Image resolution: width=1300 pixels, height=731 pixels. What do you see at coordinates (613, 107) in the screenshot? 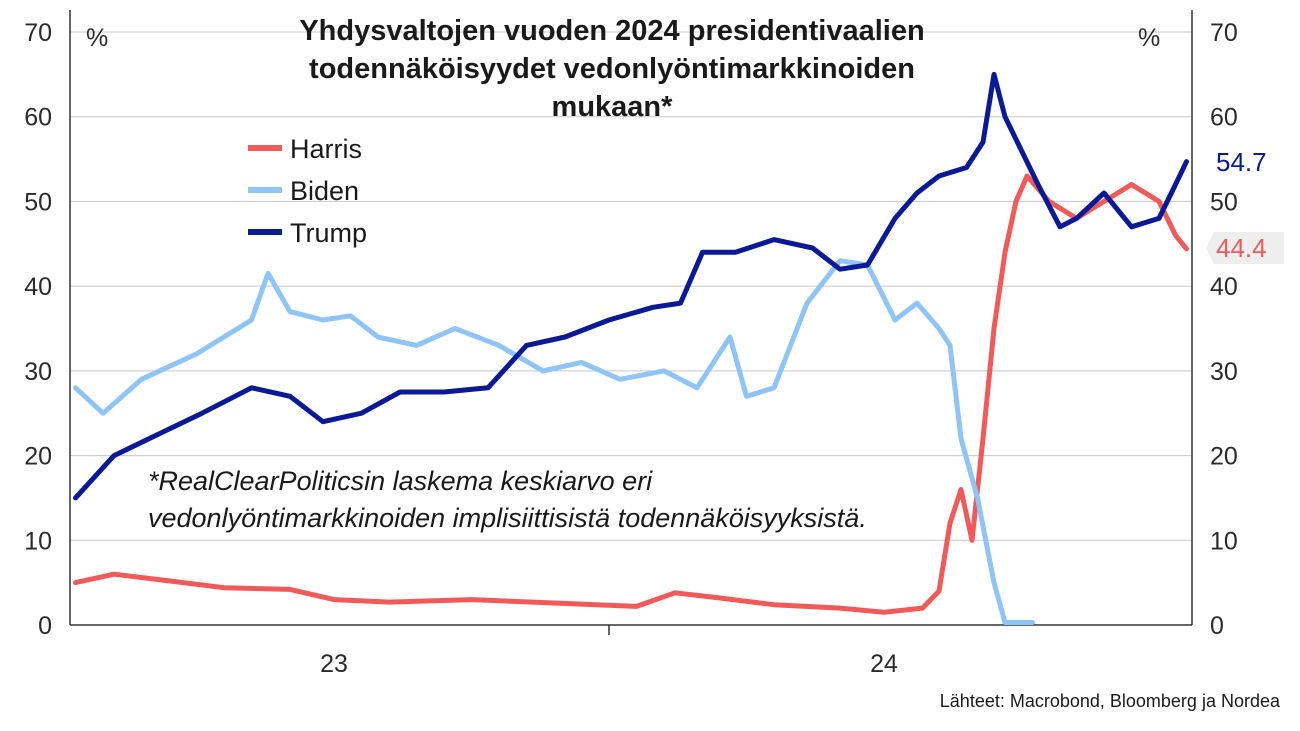
I see `title-line-3: mukaan*` at bounding box center [613, 107].